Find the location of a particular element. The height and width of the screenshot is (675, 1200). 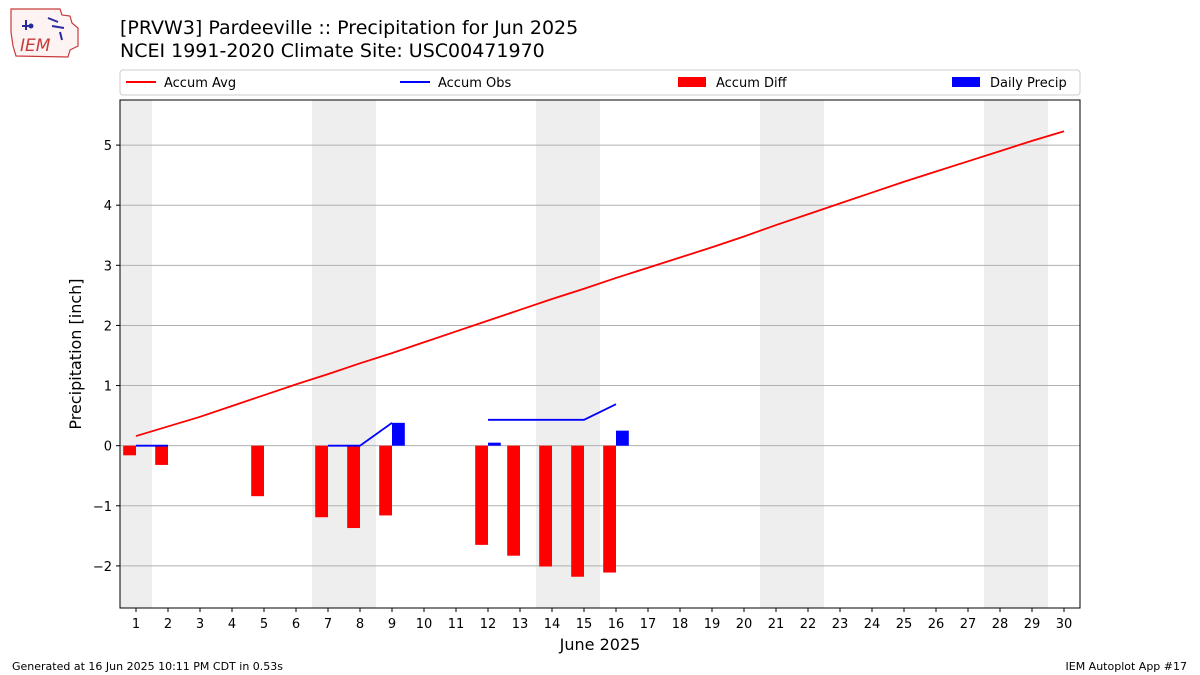

x-tick-label: 10 is located at coordinates (424, 624).